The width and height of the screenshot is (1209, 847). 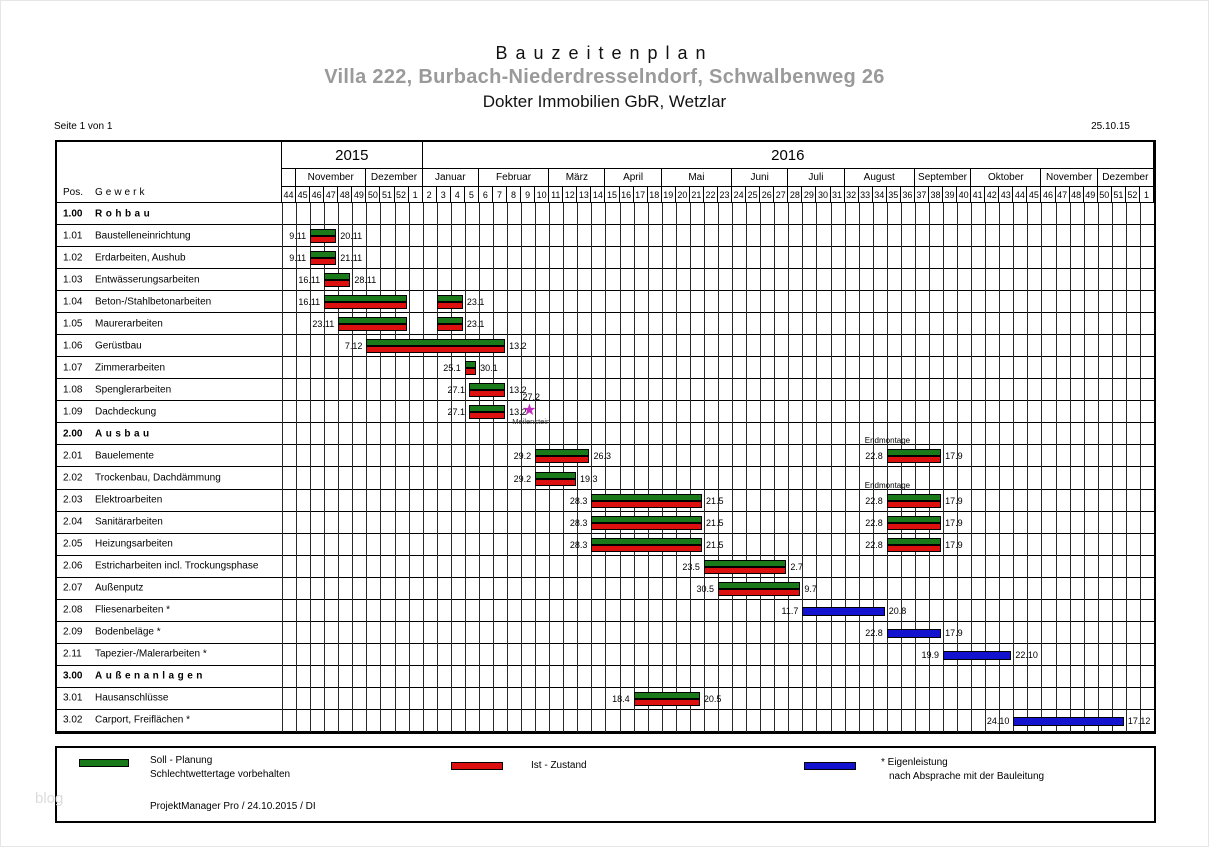 I want to click on month-header-cell: April, so click(x=633, y=178).